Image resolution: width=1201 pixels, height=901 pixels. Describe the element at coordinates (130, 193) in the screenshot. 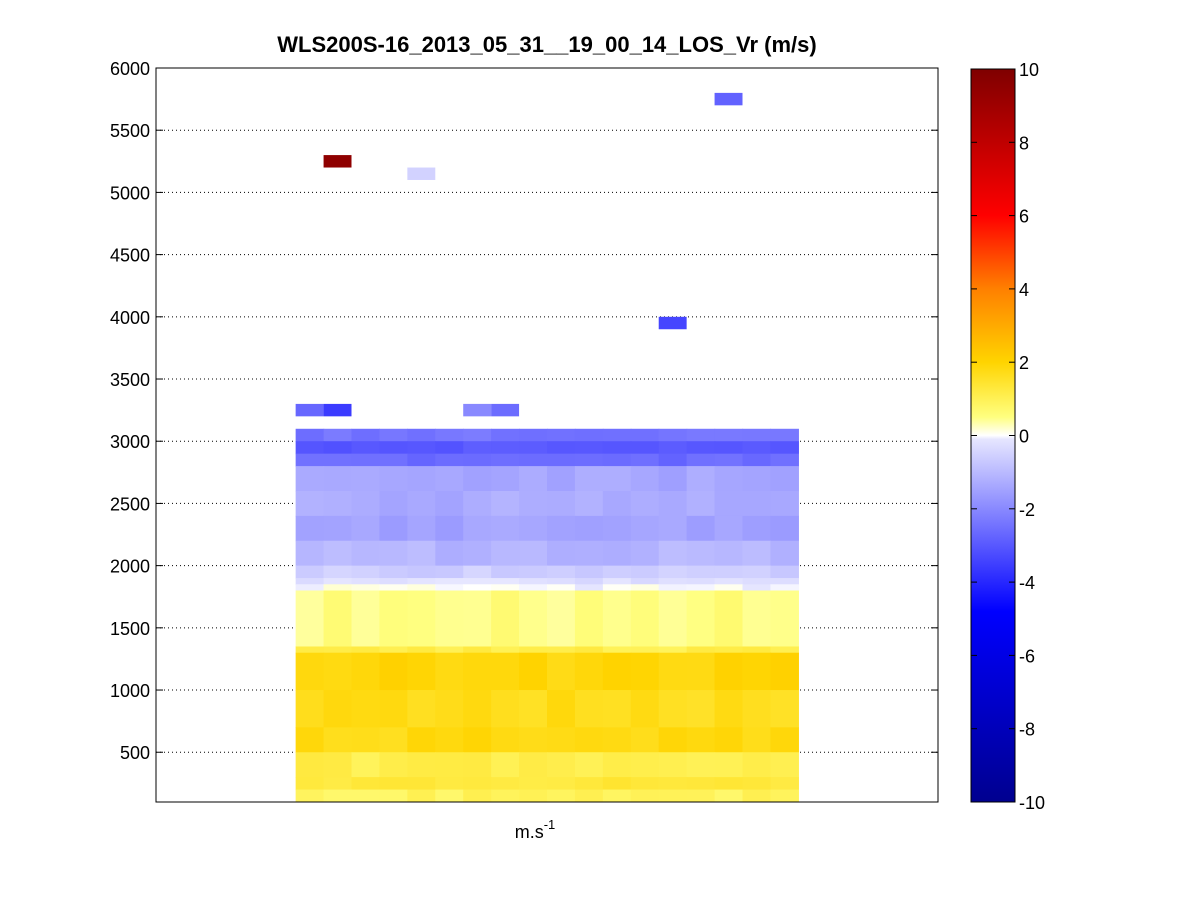

I see `y-tick-label: 5000` at that location.